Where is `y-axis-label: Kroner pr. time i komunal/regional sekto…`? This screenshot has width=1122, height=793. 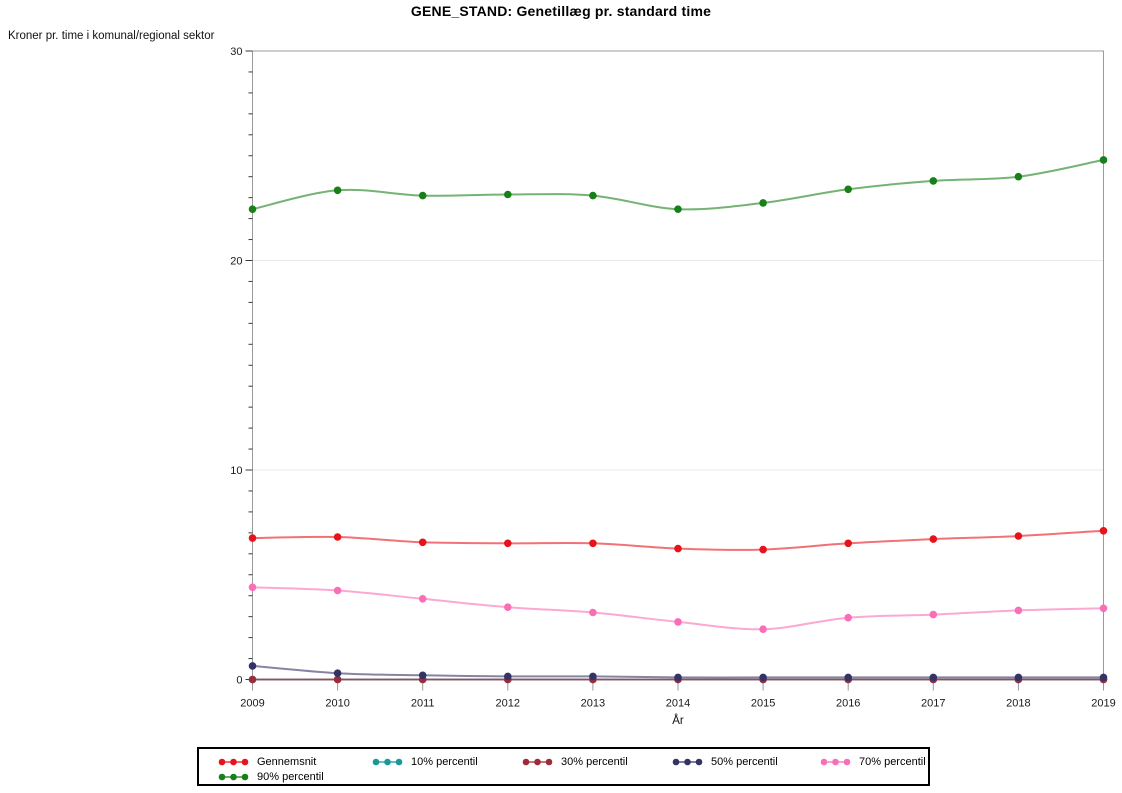
y-axis-label: Kroner pr. time i komunal/regional sekto… is located at coordinates (111, 36).